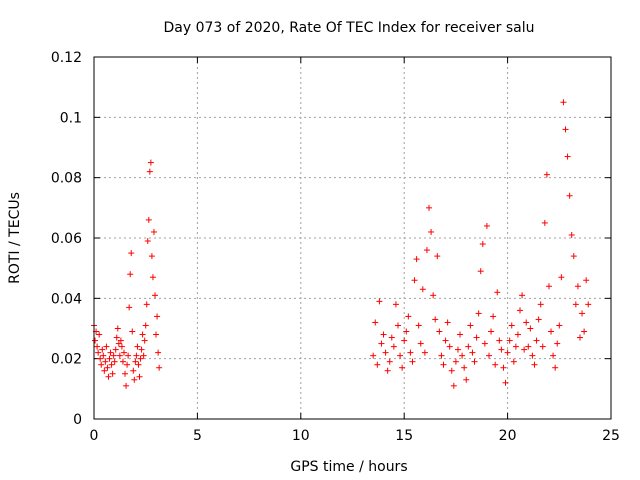 The height and width of the screenshot is (480, 640). I want to click on x-axis-label: GPS time / hours, so click(348, 467).